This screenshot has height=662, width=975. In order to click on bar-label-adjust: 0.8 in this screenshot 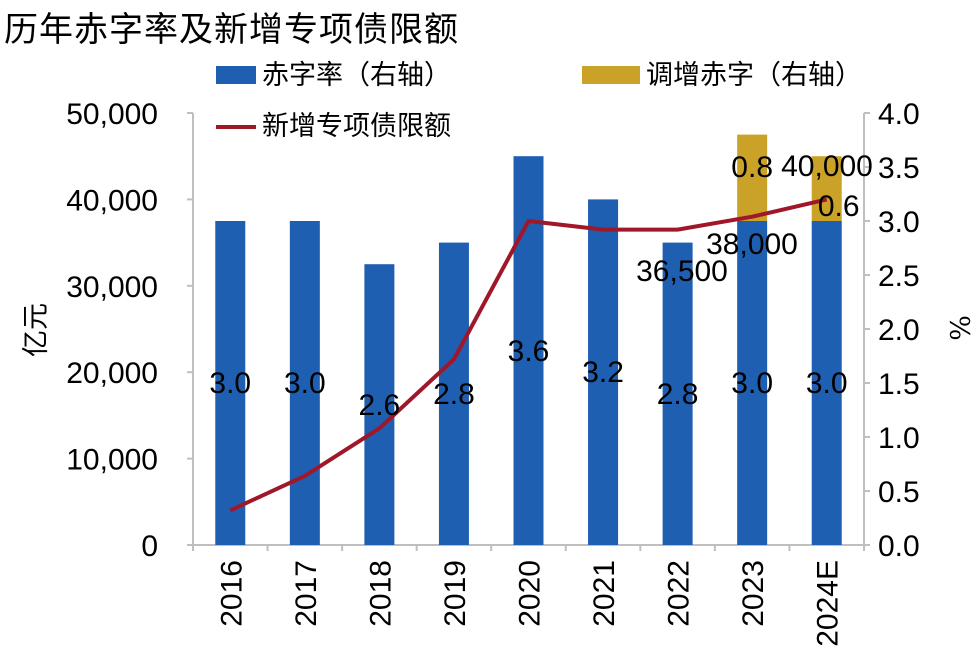, I will do `click(752, 167)`.